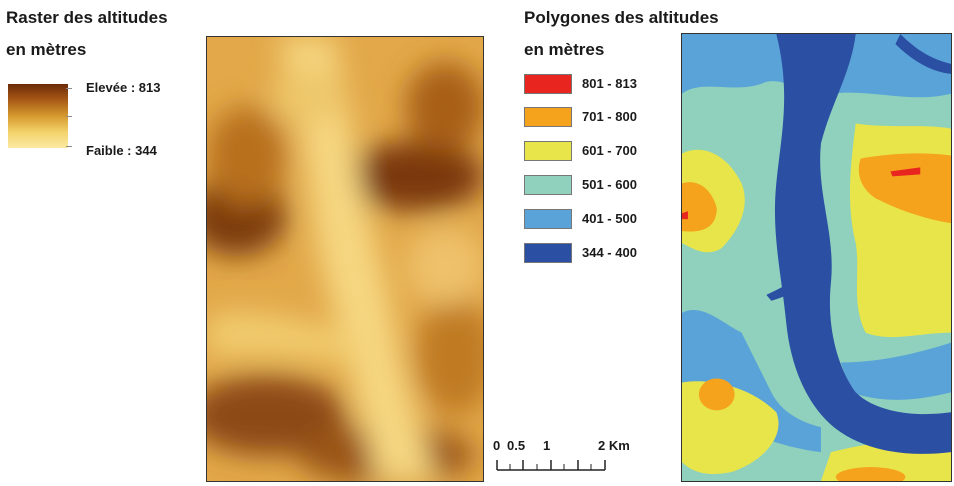 This screenshot has width=954, height=486. Describe the element at coordinates (121, 150) in the screenshot. I see `elevation-low-label: Faible : 344` at that location.